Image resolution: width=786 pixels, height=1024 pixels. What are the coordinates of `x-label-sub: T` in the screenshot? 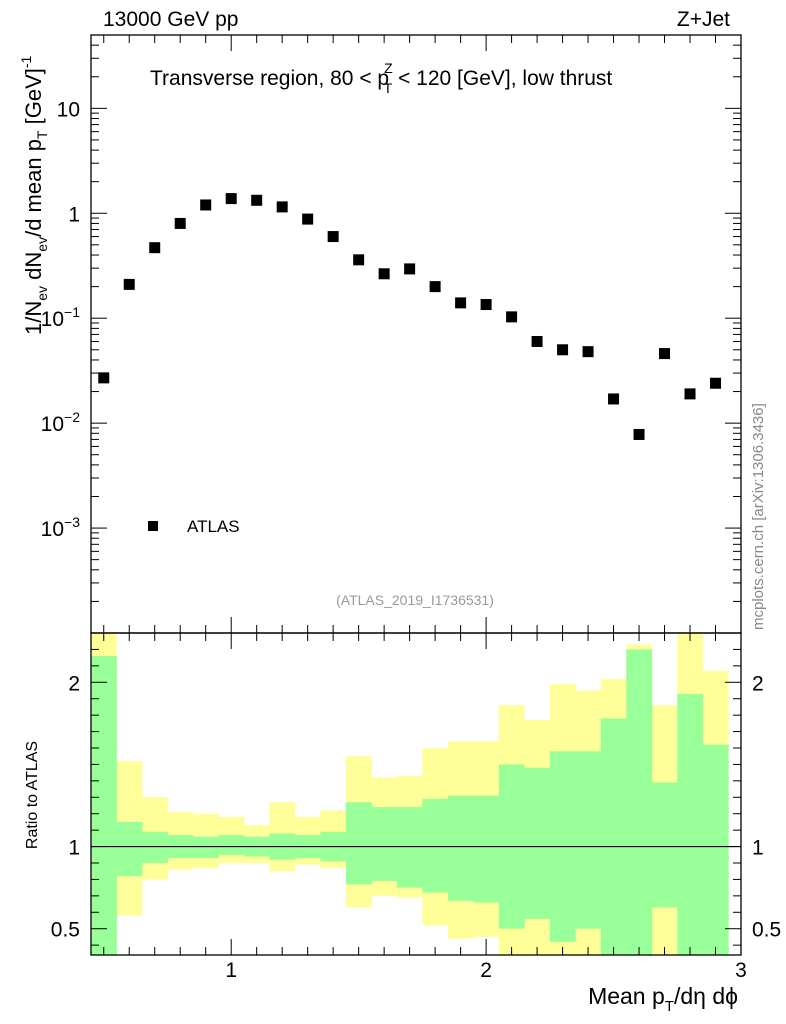 It's located at (669, 1006).